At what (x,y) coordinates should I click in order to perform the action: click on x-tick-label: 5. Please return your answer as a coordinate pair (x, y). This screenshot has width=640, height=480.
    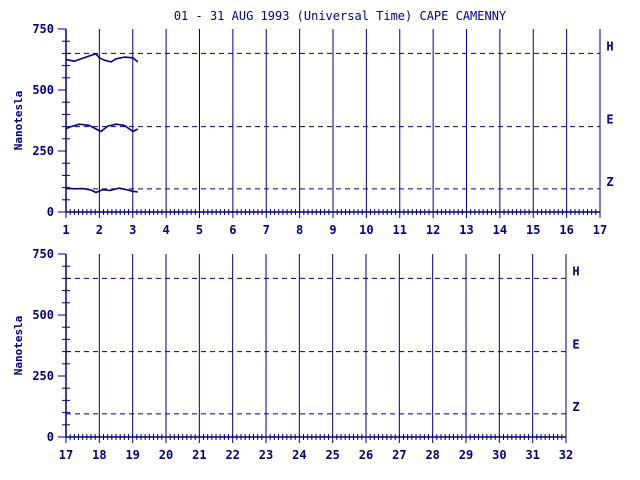
    Looking at the image, I should click on (199, 230).